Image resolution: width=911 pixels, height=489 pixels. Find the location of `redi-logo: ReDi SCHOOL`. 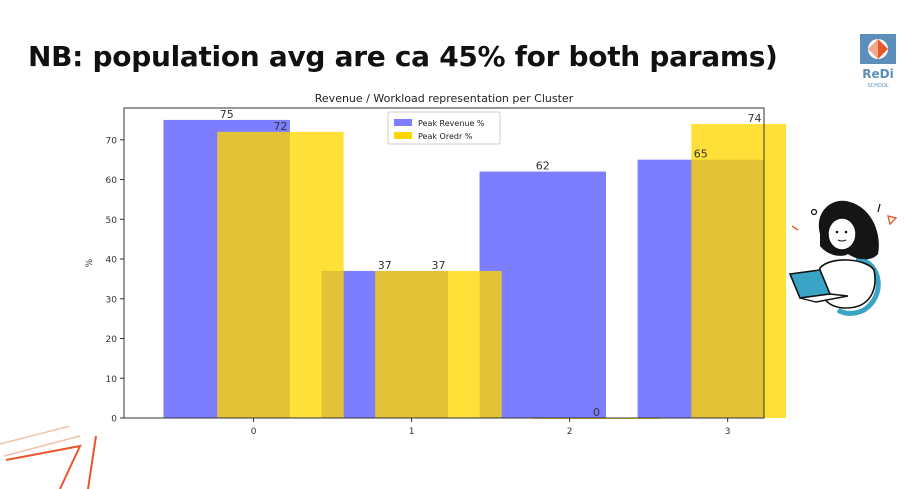

redi-logo: ReDi SCHOOL is located at coordinates (878, 61).